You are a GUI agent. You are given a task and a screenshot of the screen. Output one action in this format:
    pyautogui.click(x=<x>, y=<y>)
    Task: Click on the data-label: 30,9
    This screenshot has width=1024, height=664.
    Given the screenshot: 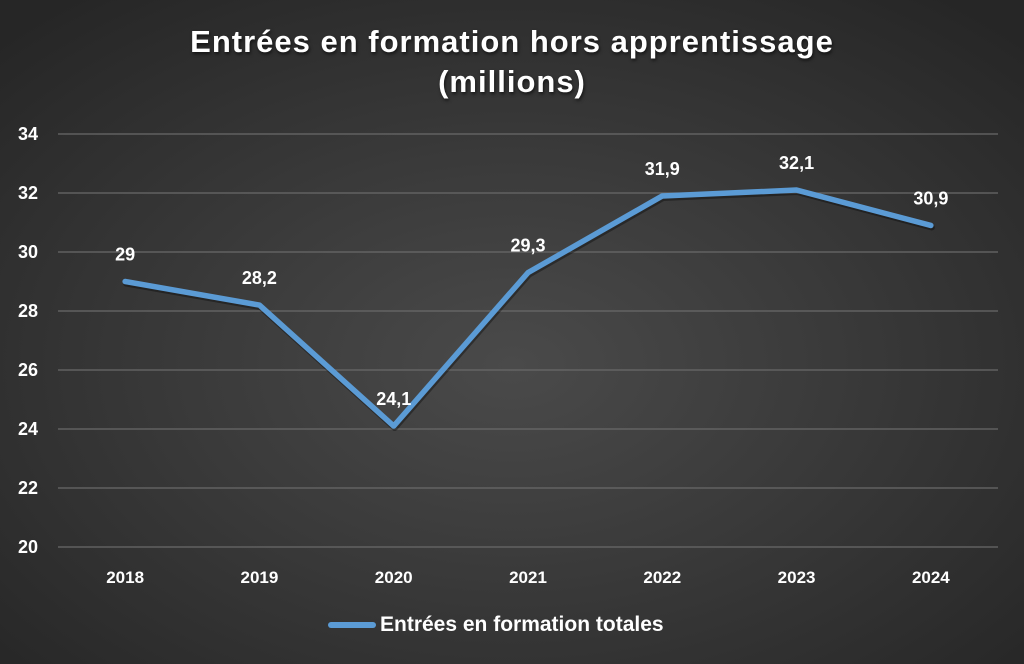 What is the action you would take?
    pyautogui.click(x=930, y=198)
    